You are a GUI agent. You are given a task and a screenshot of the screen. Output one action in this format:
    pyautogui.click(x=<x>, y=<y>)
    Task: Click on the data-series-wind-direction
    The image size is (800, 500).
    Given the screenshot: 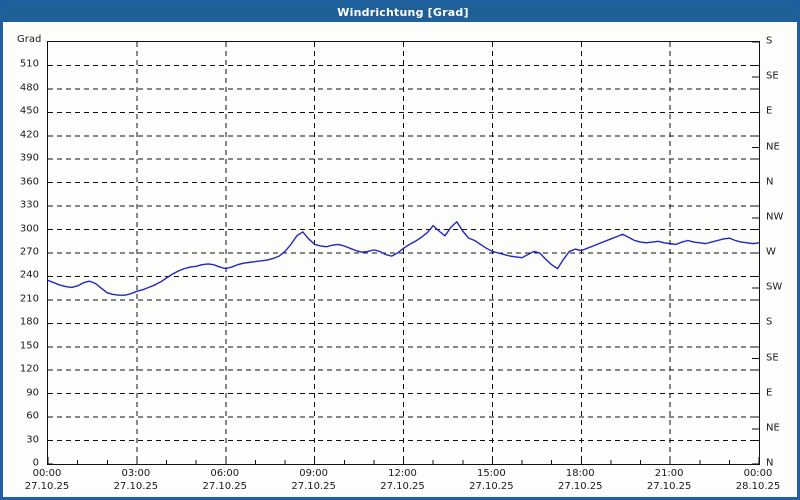 What is the action you would take?
    pyautogui.click(x=403, y=258)
    